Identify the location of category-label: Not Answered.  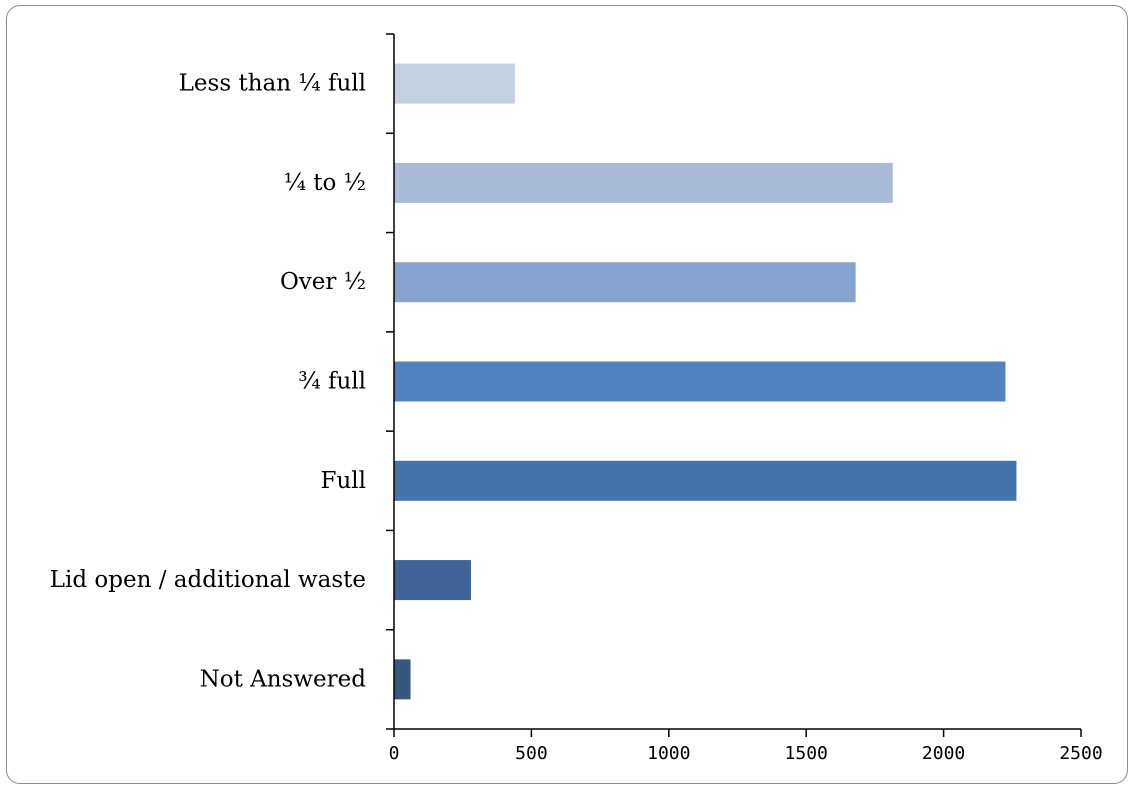
(283, 679).